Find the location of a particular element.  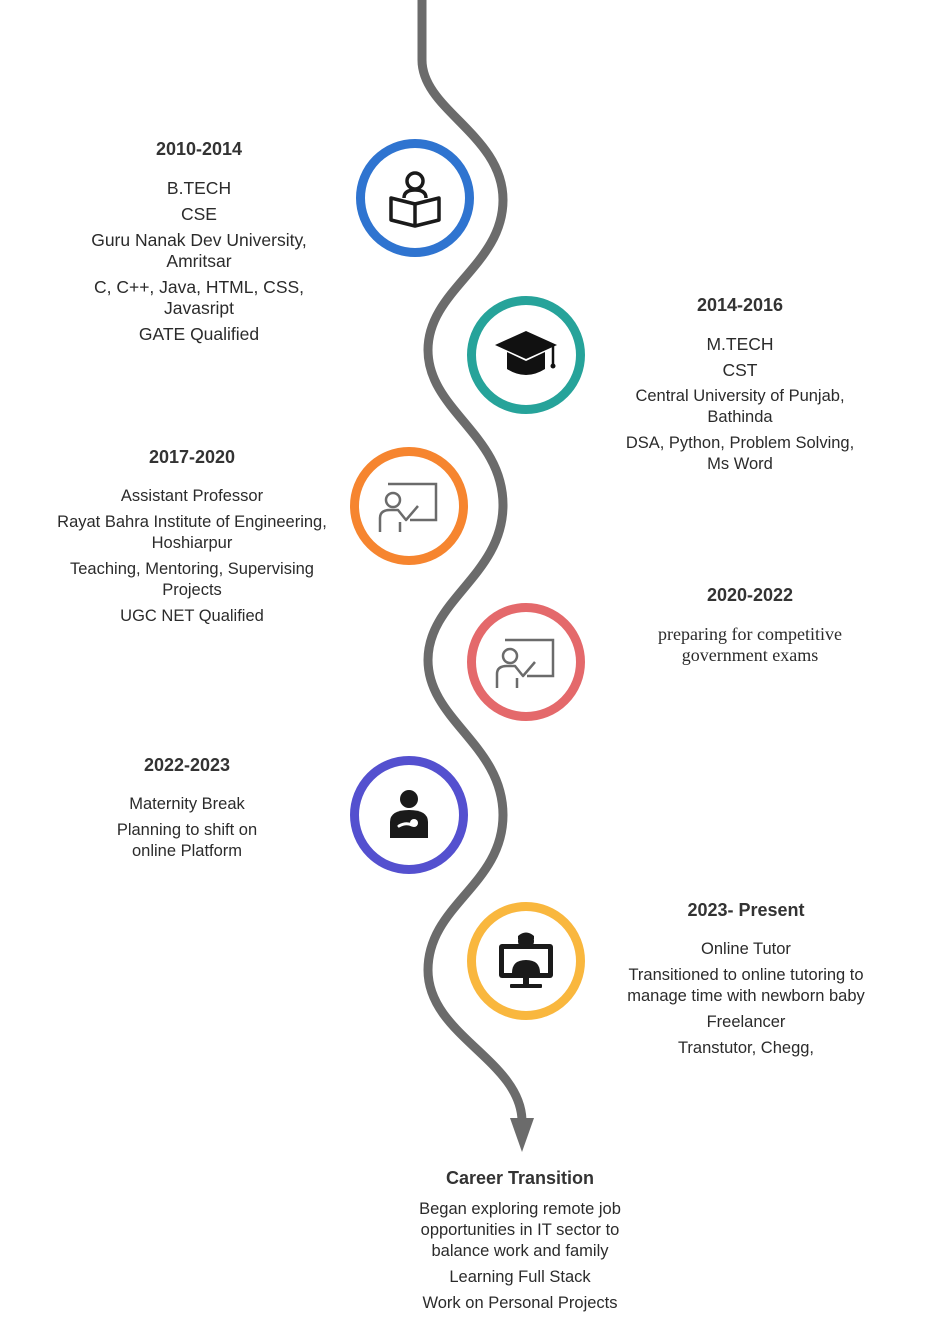

career-transition-title: Career Transition is located at coordinates (520, 1178).